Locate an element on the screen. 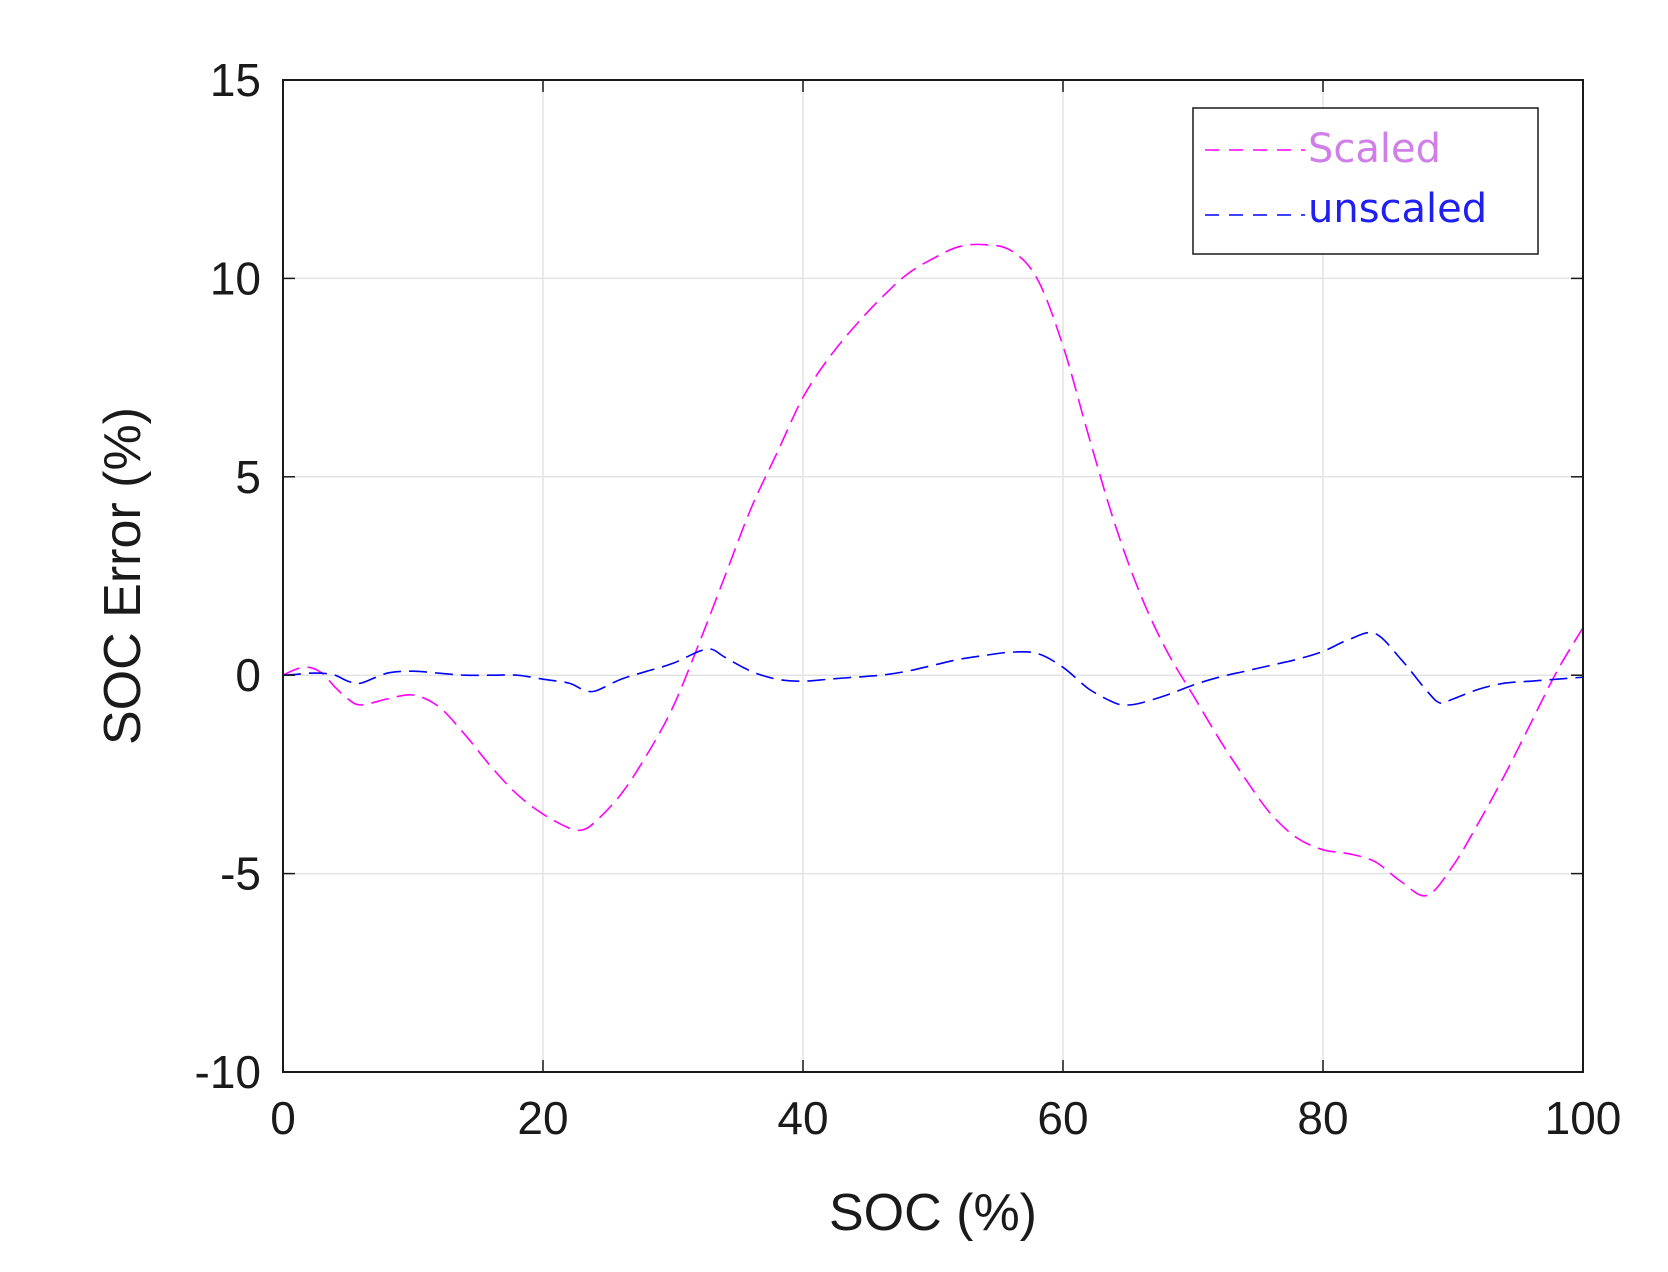  y-tick-label: -5 is located at coordinates (240, 874).